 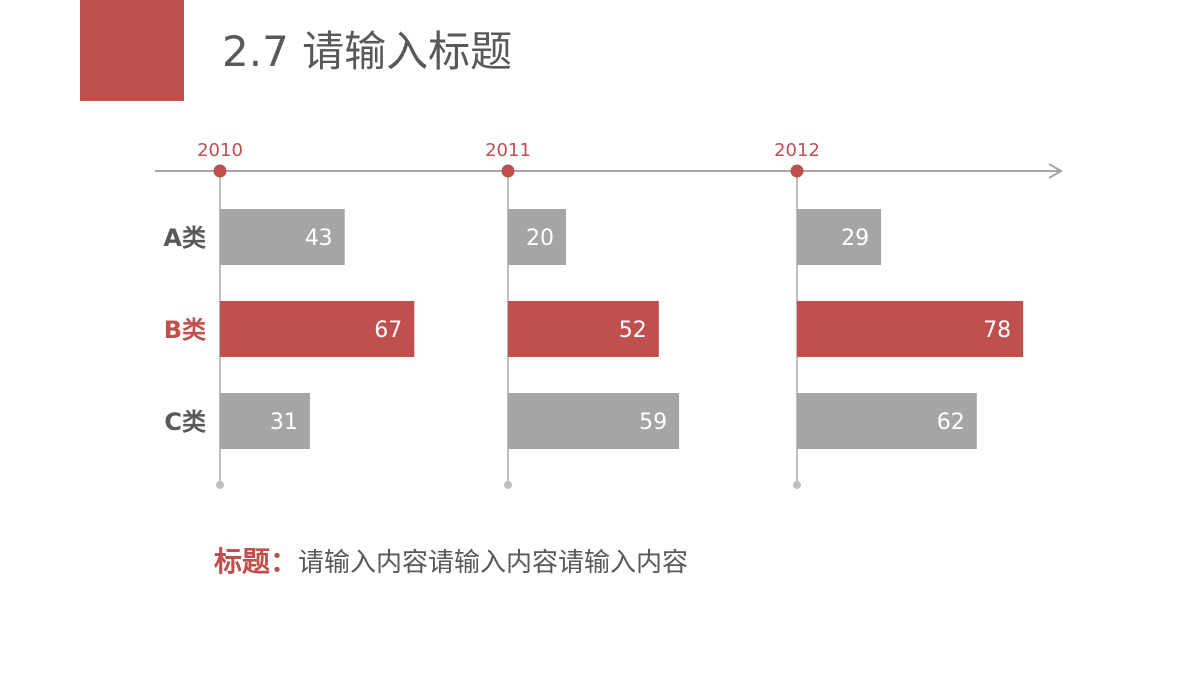 I want to click on caption-text: 请输入内容请输入内容请输入内容, so click(x=493, y=563).